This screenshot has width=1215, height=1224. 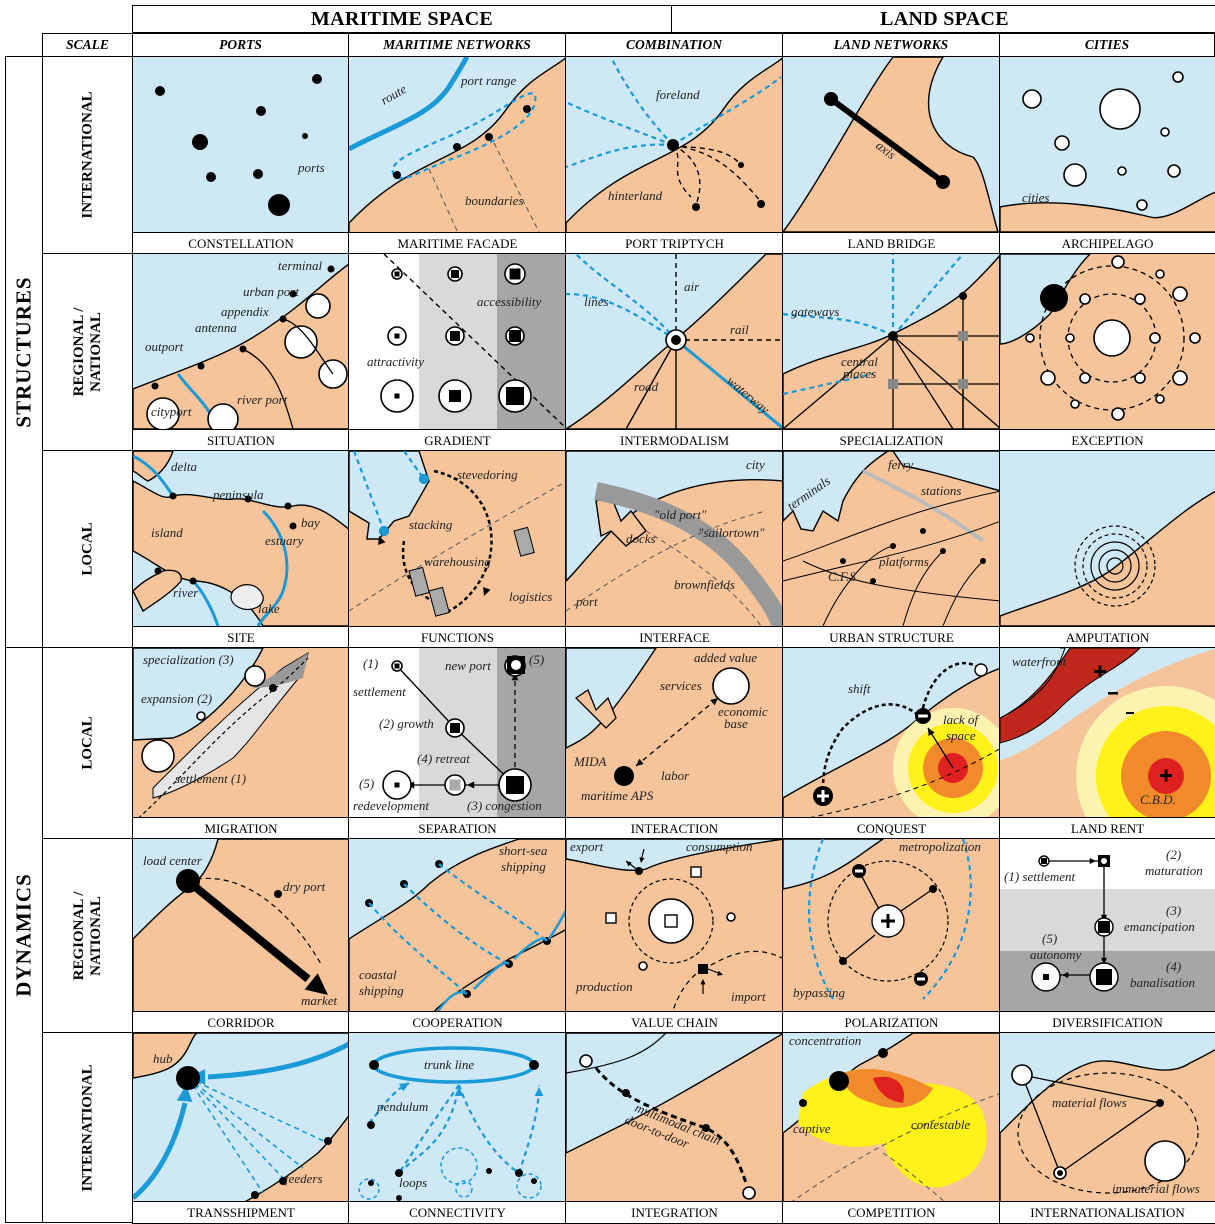 I want to click on contestable-zone, so click(x=892, y=1128).